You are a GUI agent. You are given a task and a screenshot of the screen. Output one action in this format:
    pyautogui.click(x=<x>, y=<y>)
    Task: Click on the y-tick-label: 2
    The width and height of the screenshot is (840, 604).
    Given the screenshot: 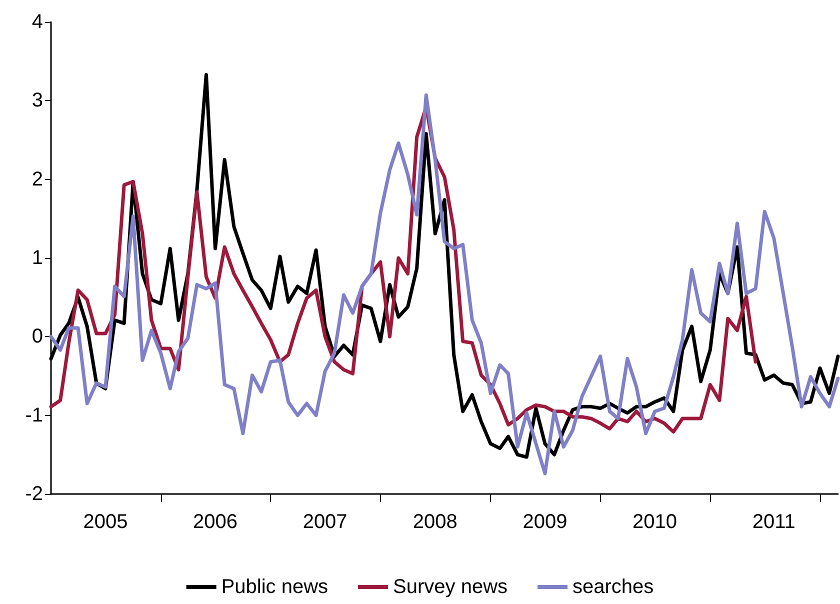 What is the action you would take?
    pyautogui.click(x=37, y=179)
    